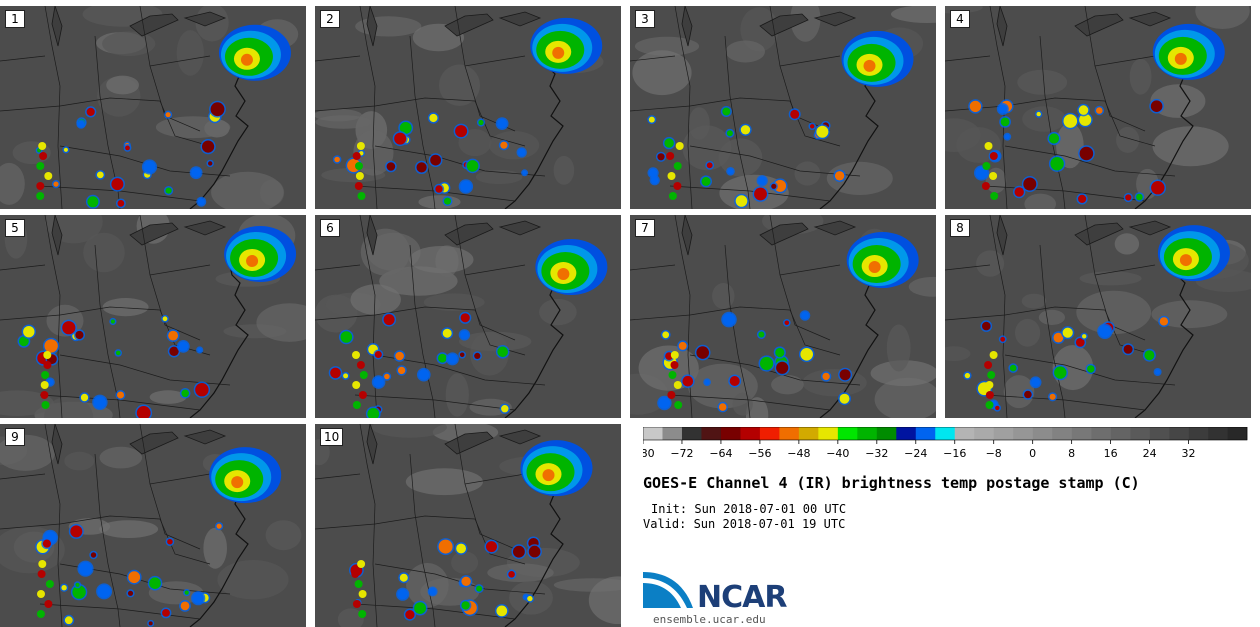 The image size is (1260, 627). I want to click on map-panel-8: 8, so click(1098, 316).